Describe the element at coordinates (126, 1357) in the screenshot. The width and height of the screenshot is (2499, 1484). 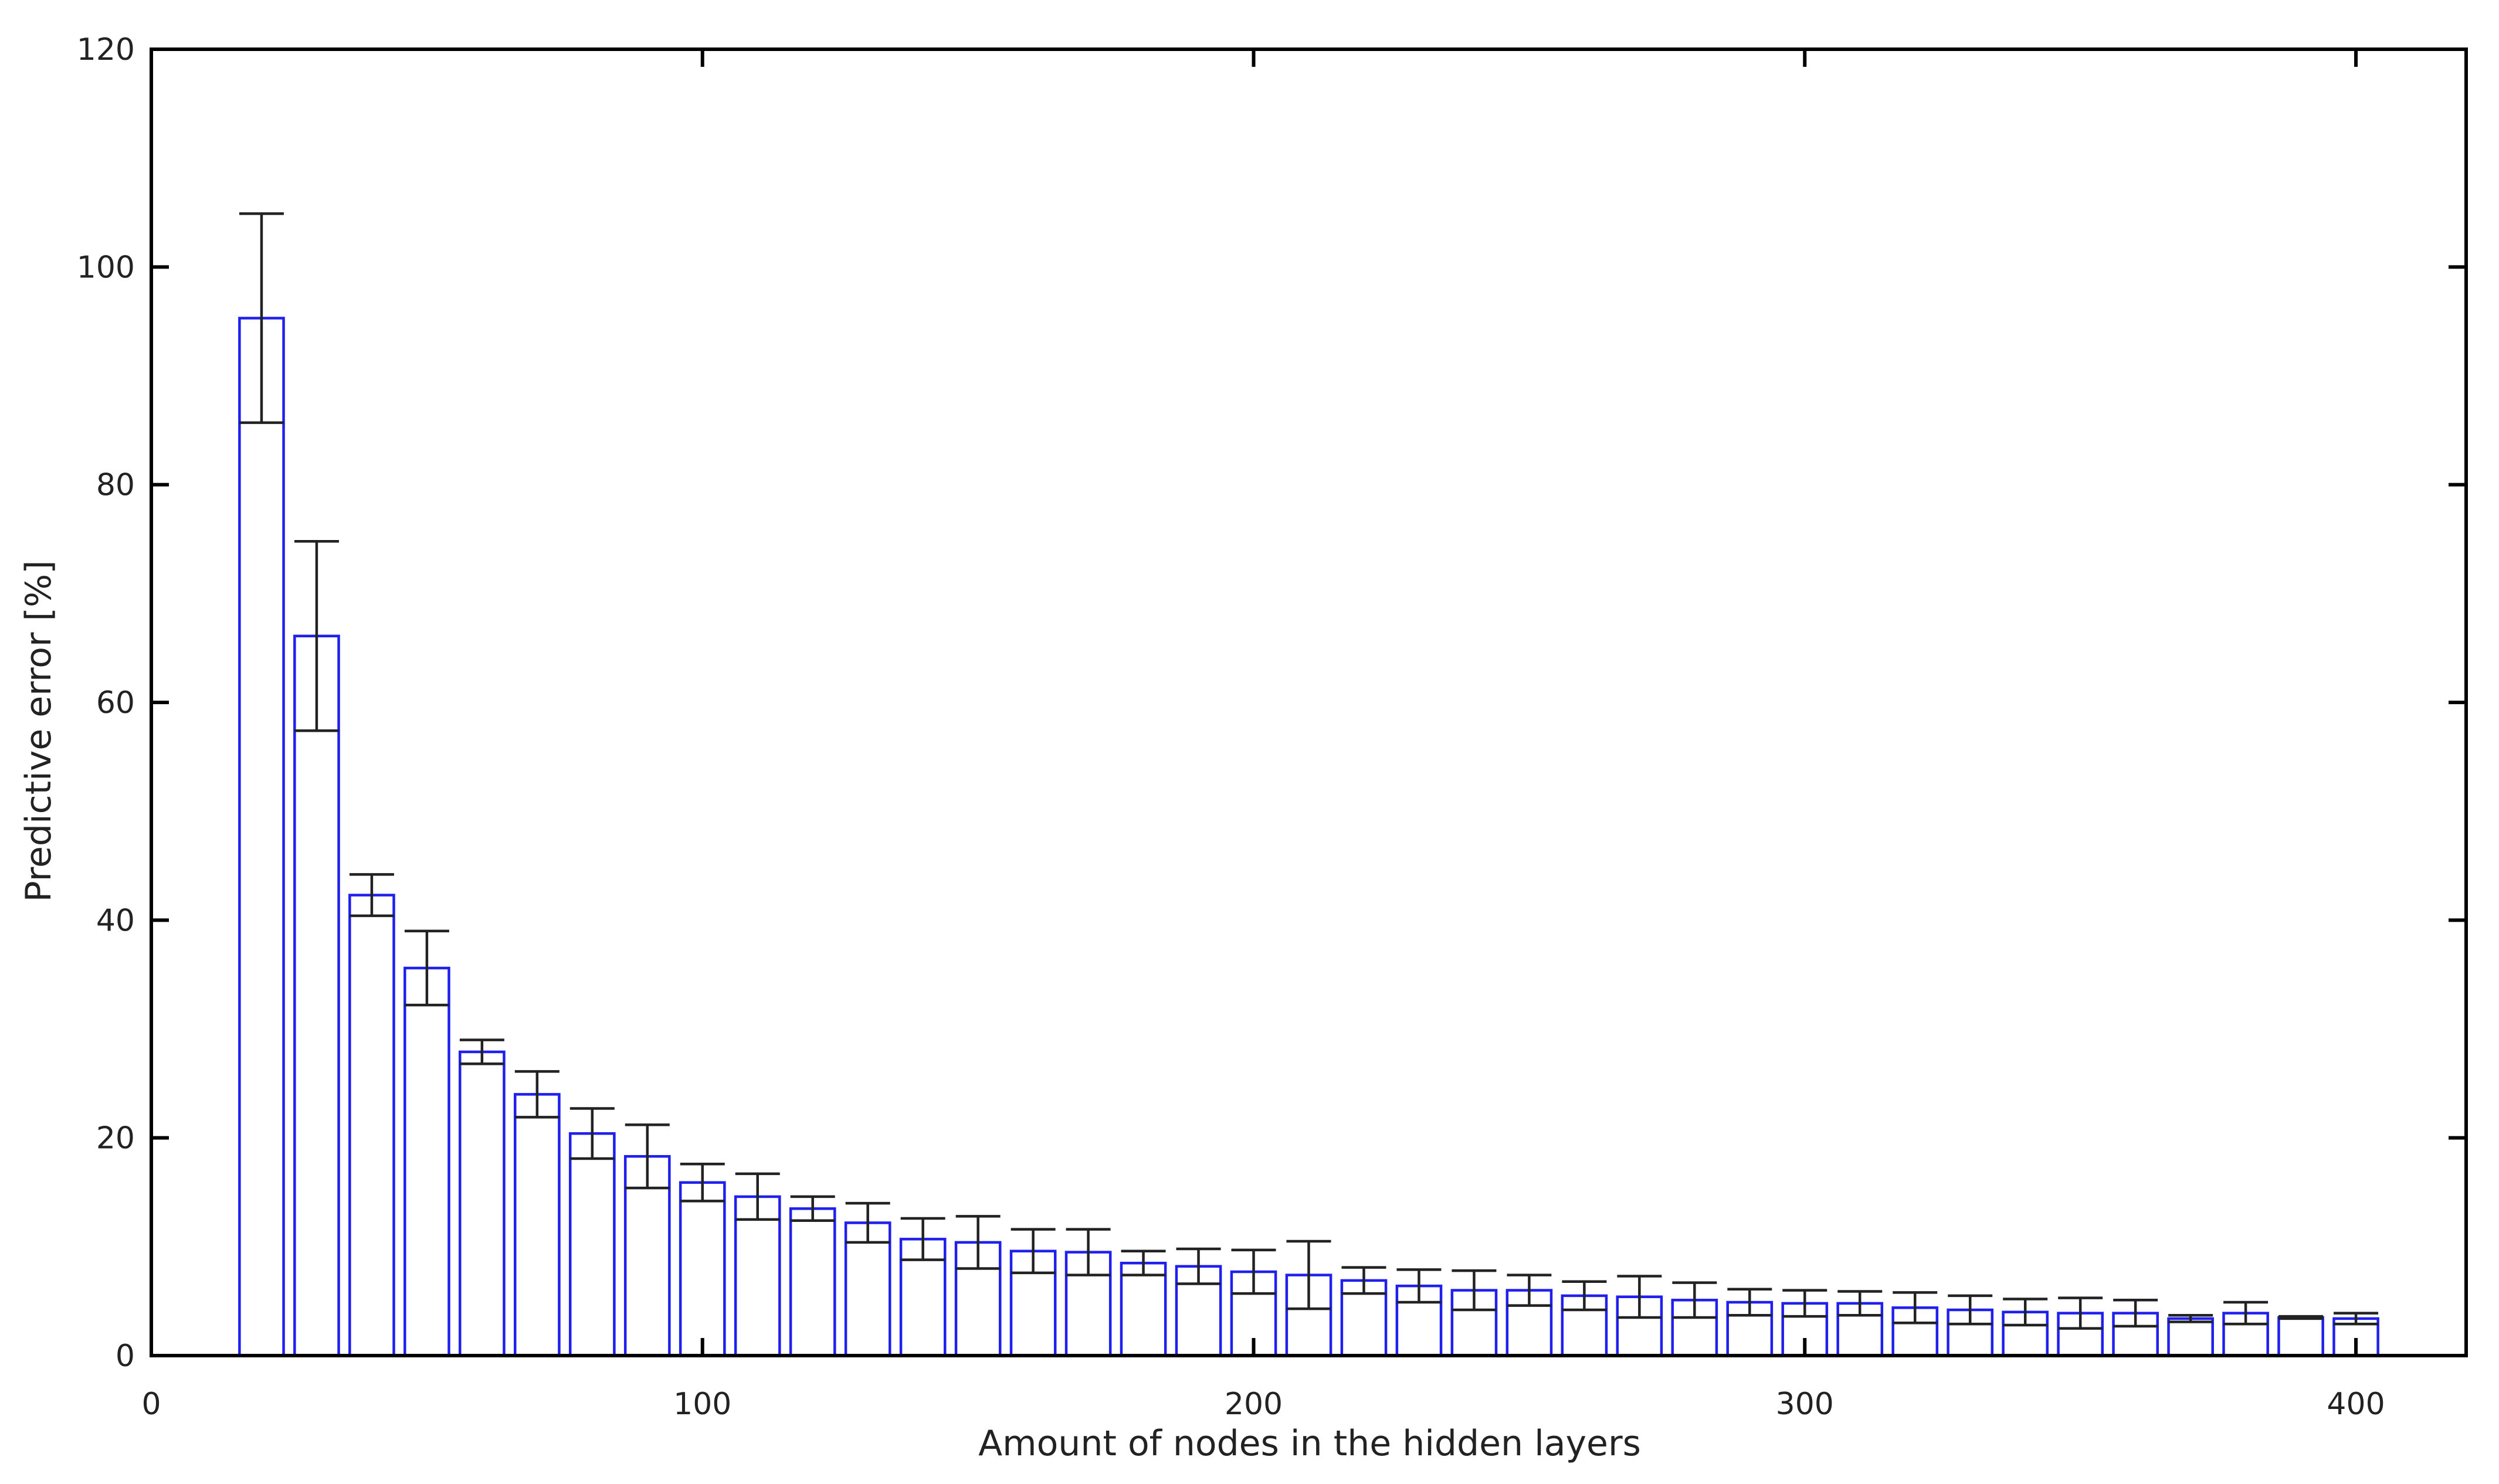
I see `y-tick-label: 0` at that location.